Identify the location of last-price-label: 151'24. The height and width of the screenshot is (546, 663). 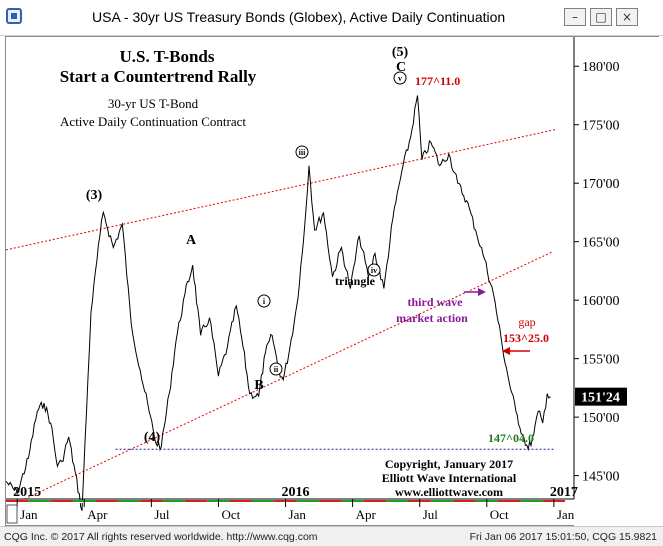
(600, 398).